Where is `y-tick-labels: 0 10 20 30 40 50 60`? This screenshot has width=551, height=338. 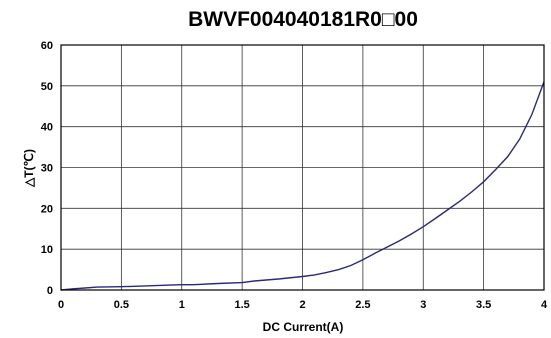 y-tick-labels: 0 10 20 30 40 50 60 is located at coordinates (47, 168).